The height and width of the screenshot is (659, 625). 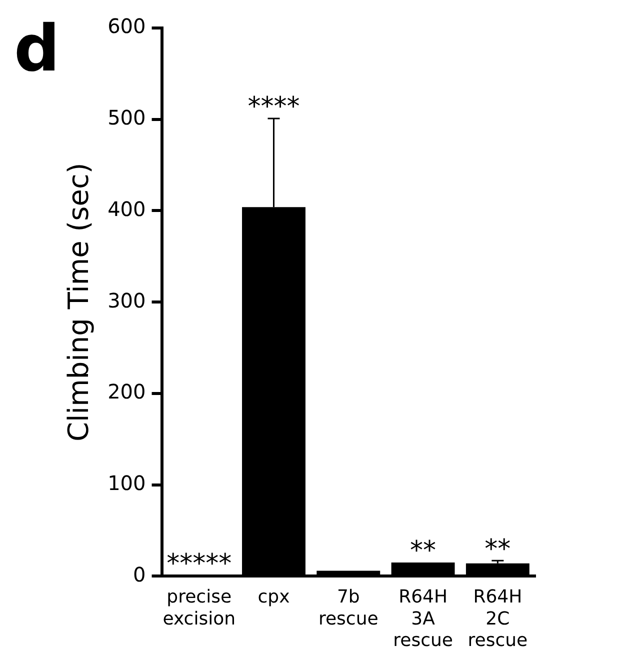 I want to click on y-tick-label: 600, so click(x=127, y=26).